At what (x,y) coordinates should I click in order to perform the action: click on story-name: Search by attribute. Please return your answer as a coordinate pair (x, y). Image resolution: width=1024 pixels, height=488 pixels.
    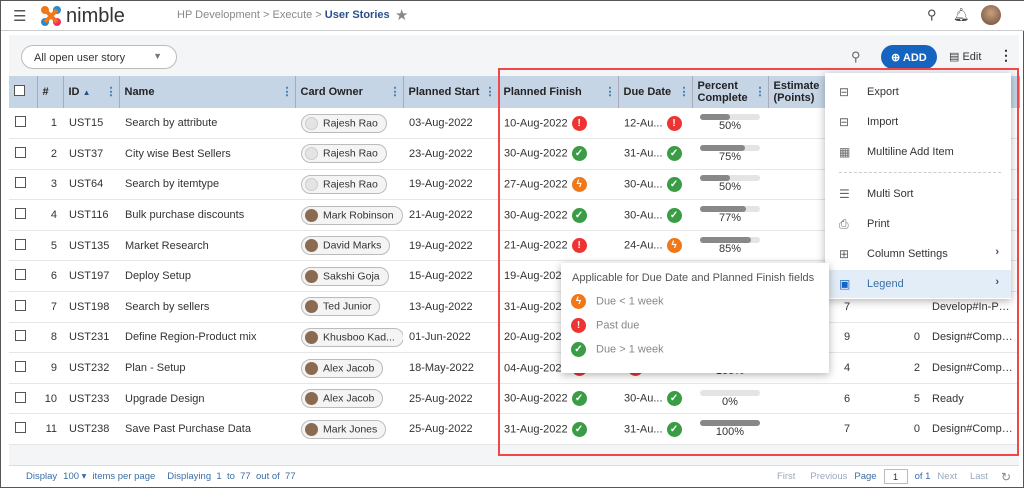
    Looking at the image, I should click on (207, 124).